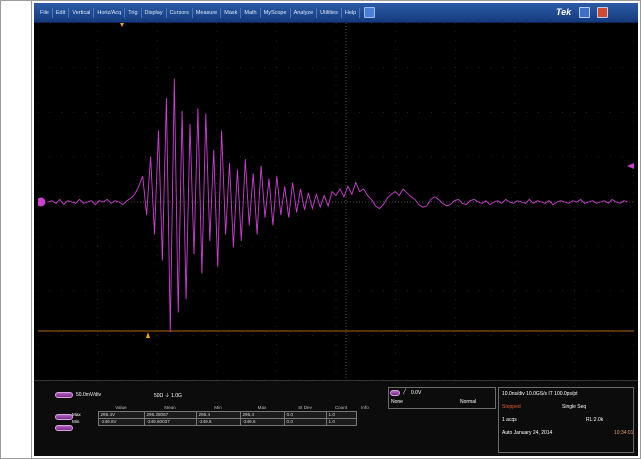 This screenshot has height=459, width=641. I want to click on table-row: Max 296.4V 296.28067 296.4 296.4 0.0 1.0, so click(222, 414).